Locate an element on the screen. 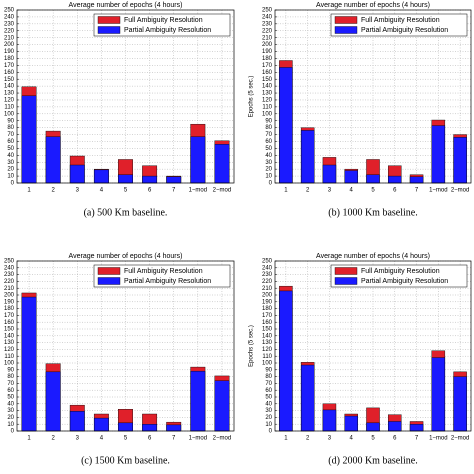 The image size is (474, 474). y-tick-label: 100 is located at coordinates (267, 364).